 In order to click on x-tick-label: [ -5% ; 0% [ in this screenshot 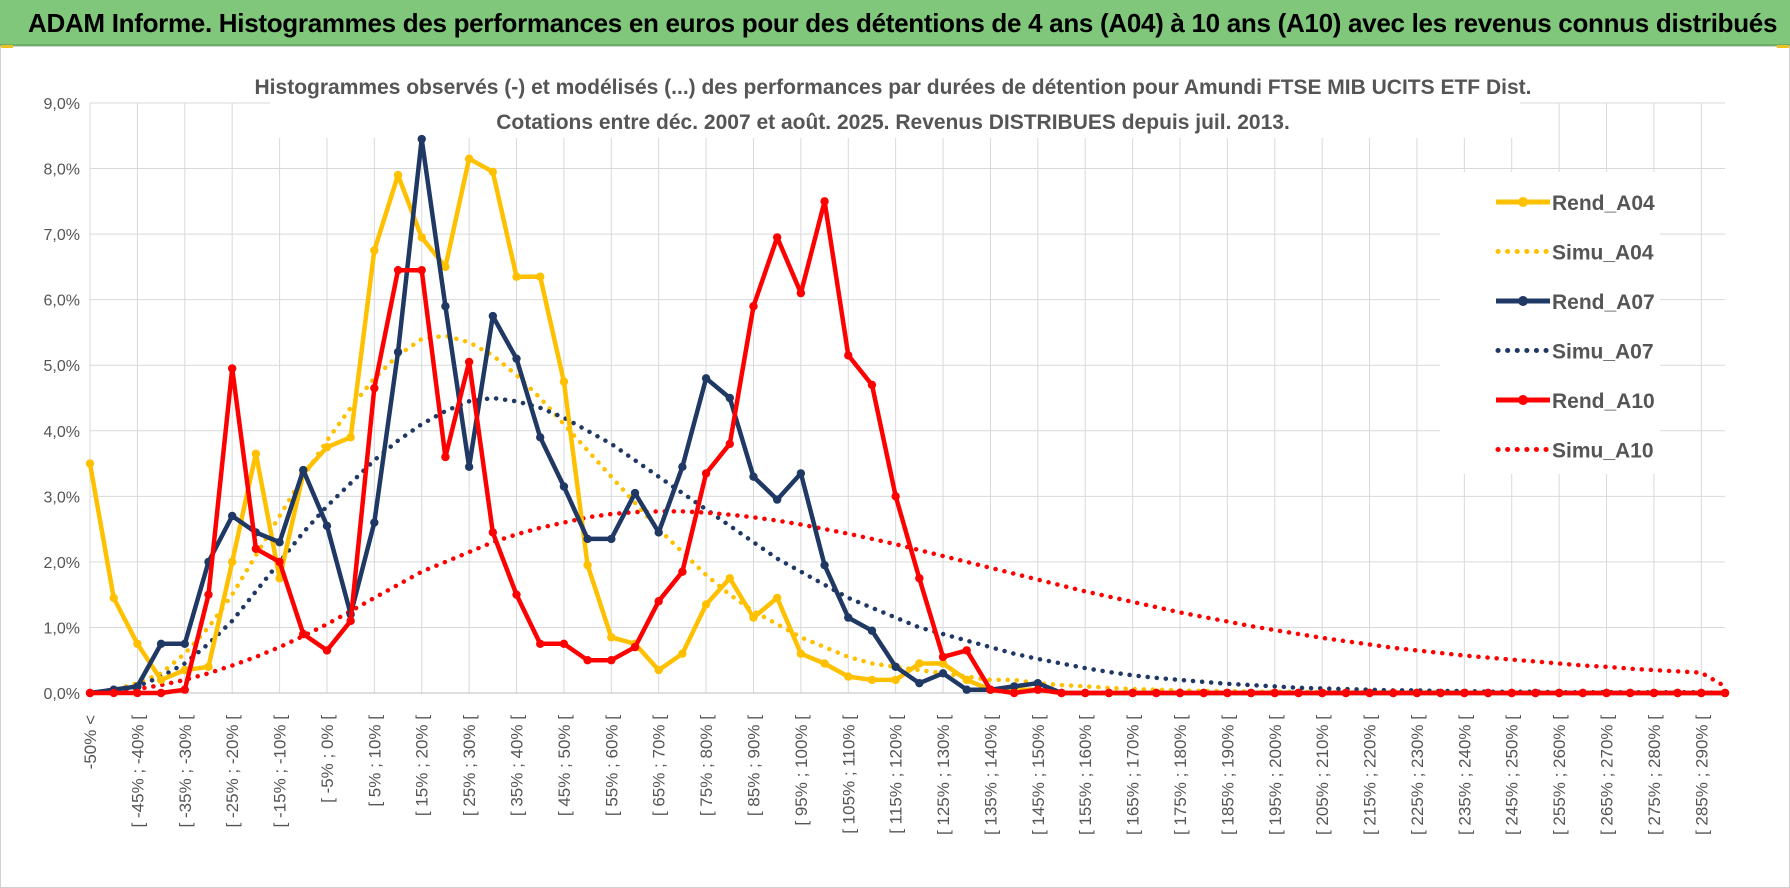, I will do `click(327, 759)`.